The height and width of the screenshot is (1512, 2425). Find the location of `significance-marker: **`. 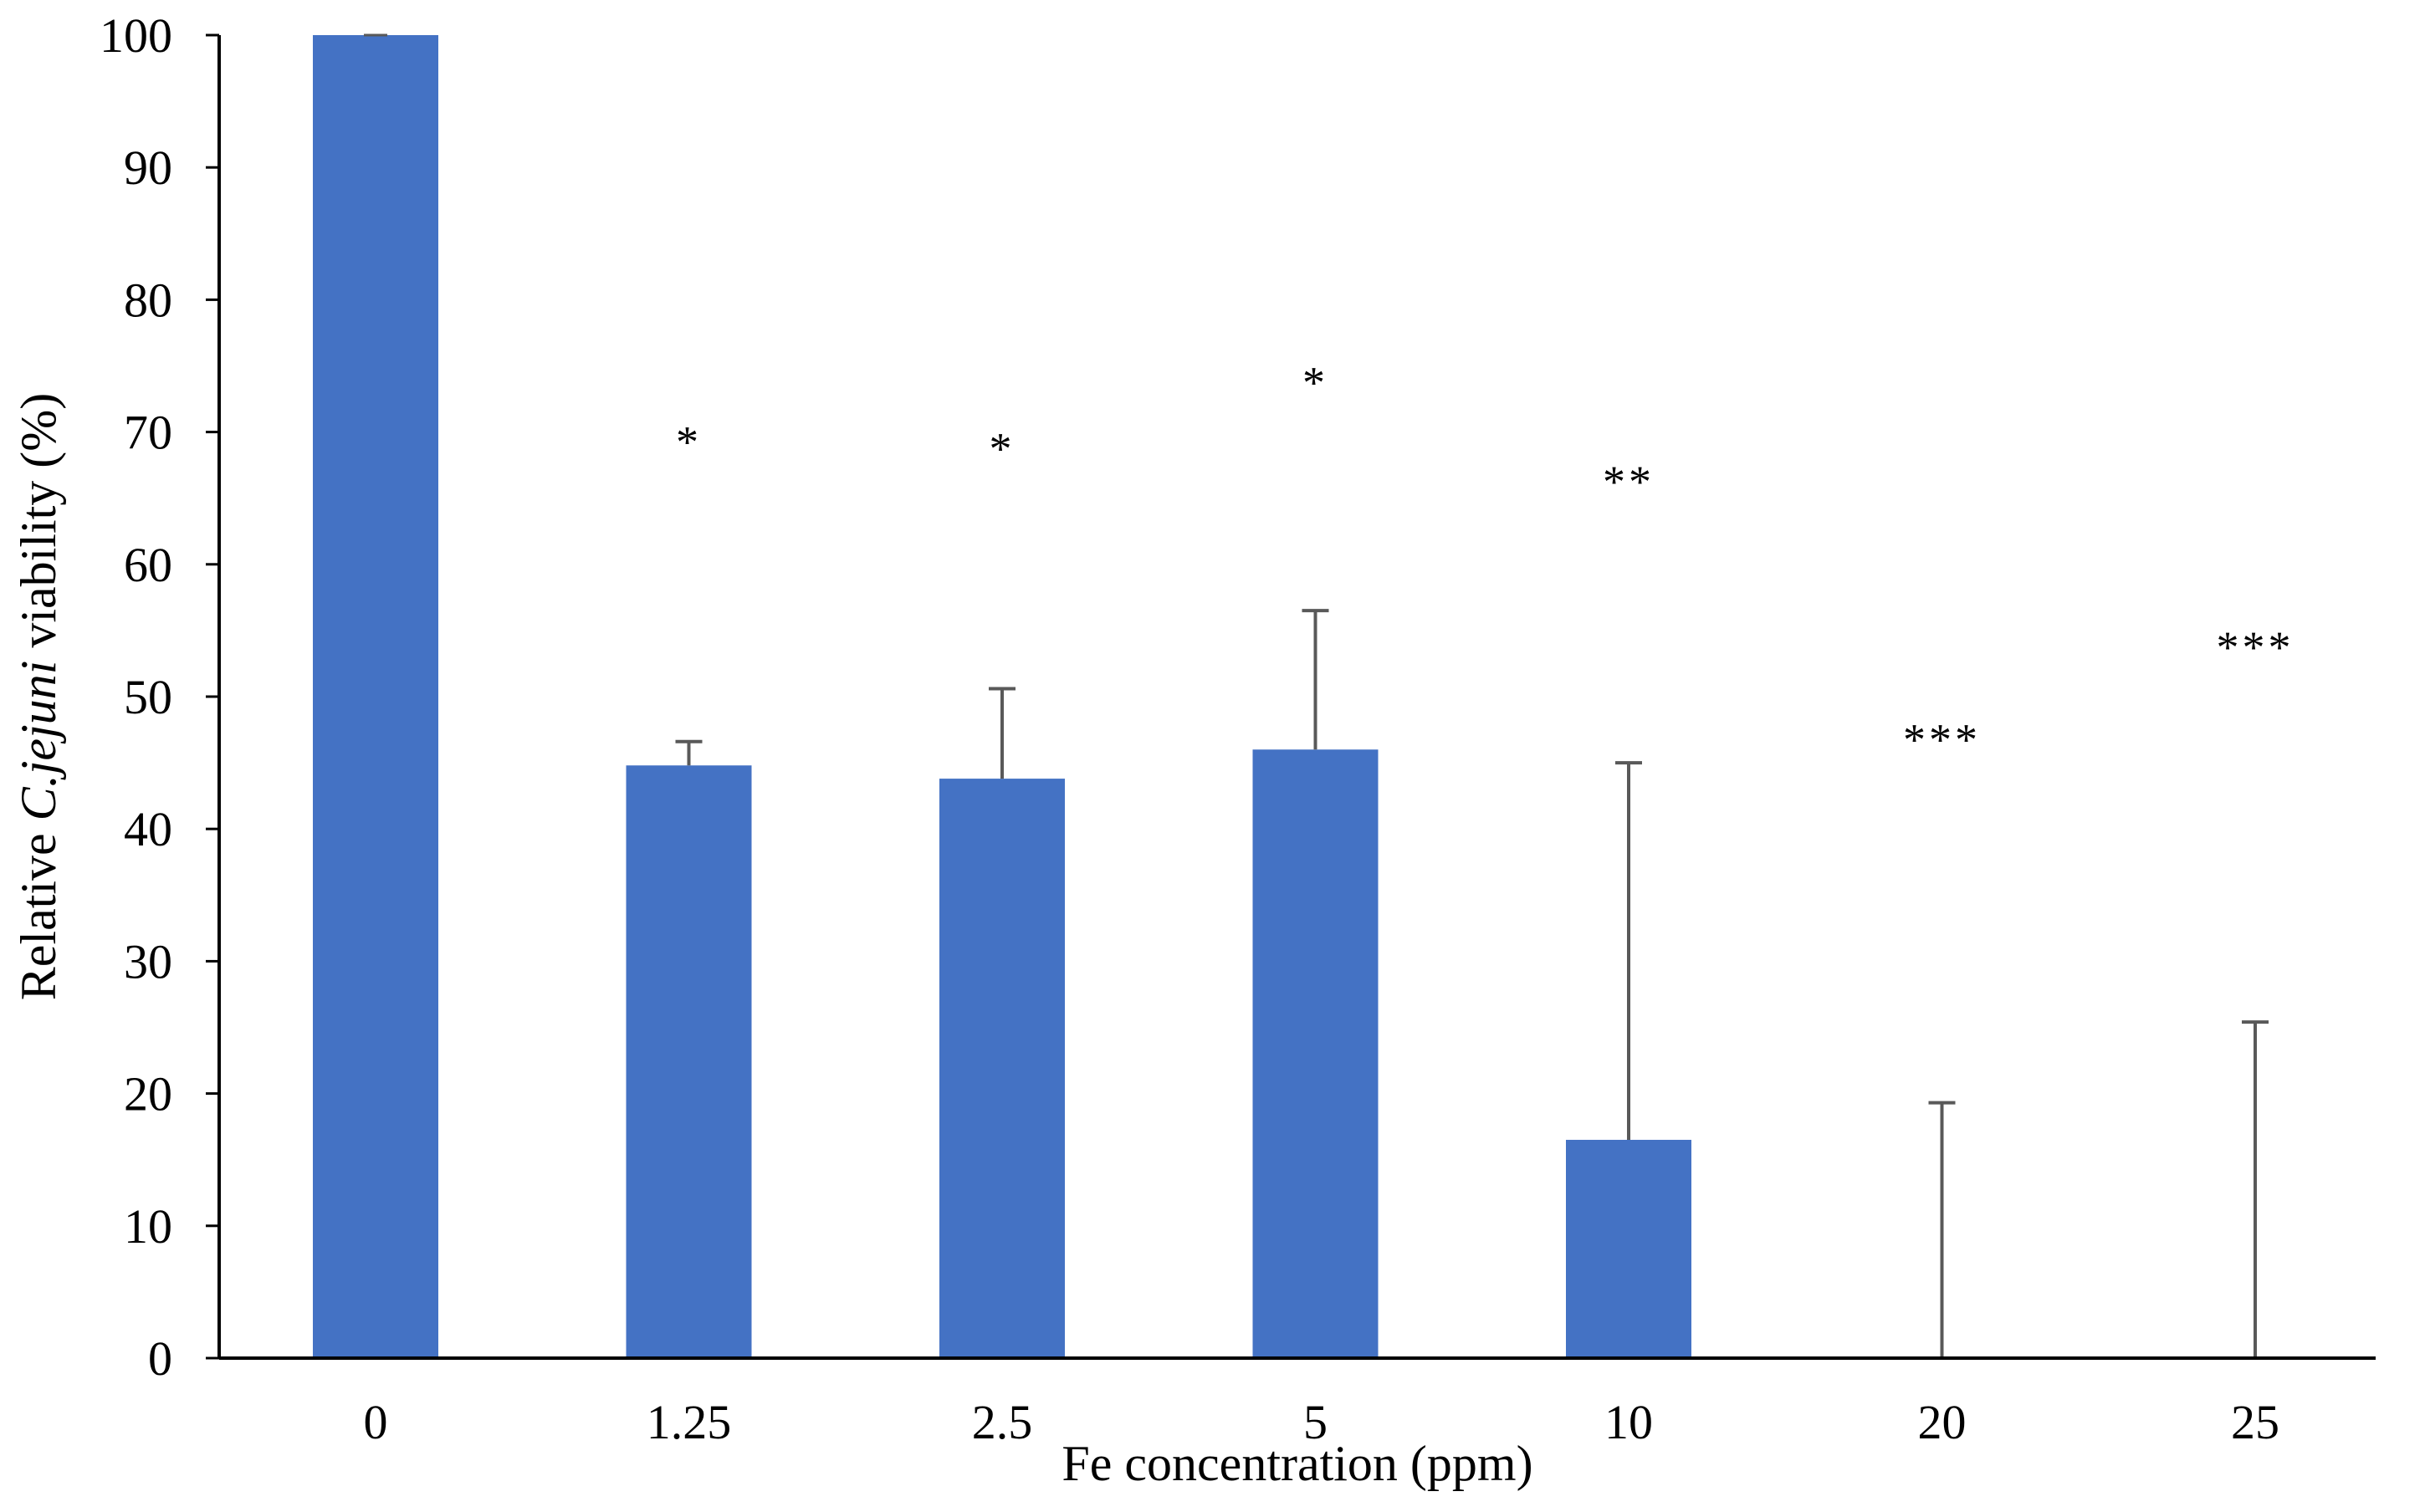

significance-marker: ** is located at coordinates (1629, 482).